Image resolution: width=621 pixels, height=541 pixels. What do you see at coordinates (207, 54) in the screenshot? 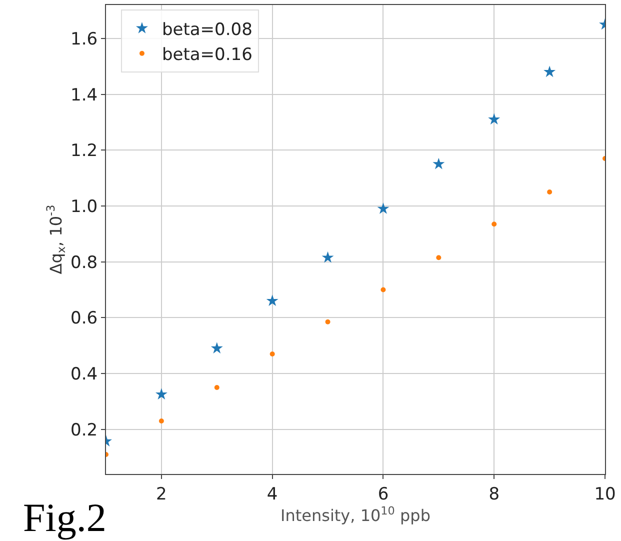
I see `legend-label: beta=0.16` at bounding box center [207, 54].